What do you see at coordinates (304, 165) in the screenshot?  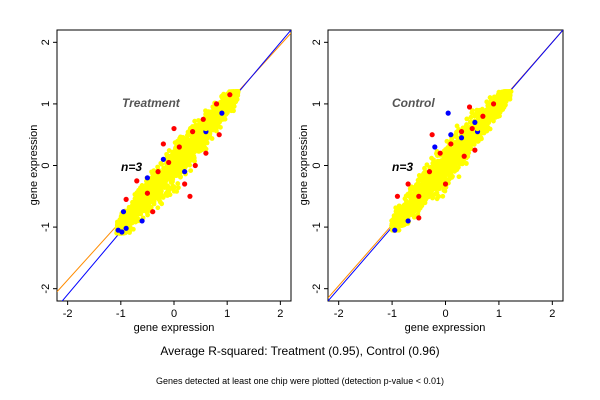 I see `control-y-axis-label: gene expression` at bounding box center [304, 165].